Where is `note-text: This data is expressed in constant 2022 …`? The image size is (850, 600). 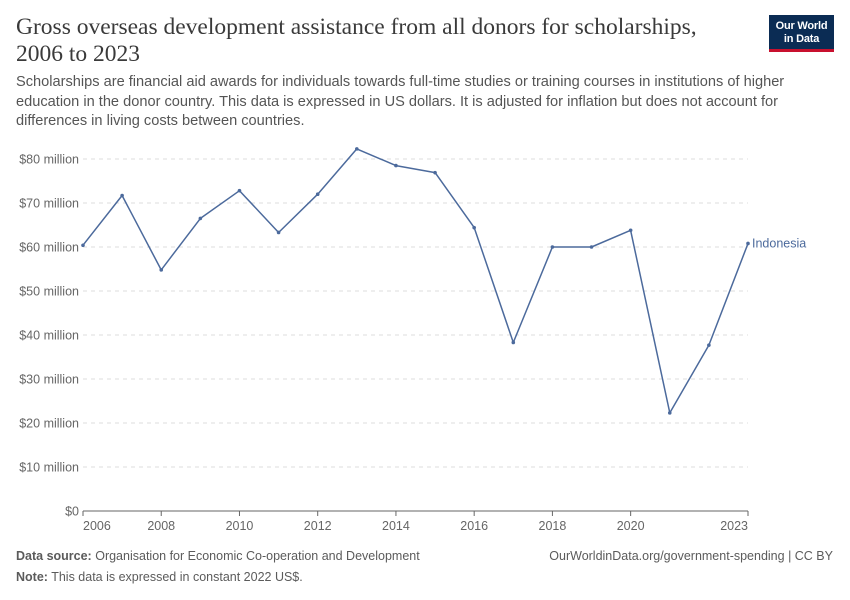
note-text: This data is expressed in constant 2022 … is located at coordinates (177, 577).